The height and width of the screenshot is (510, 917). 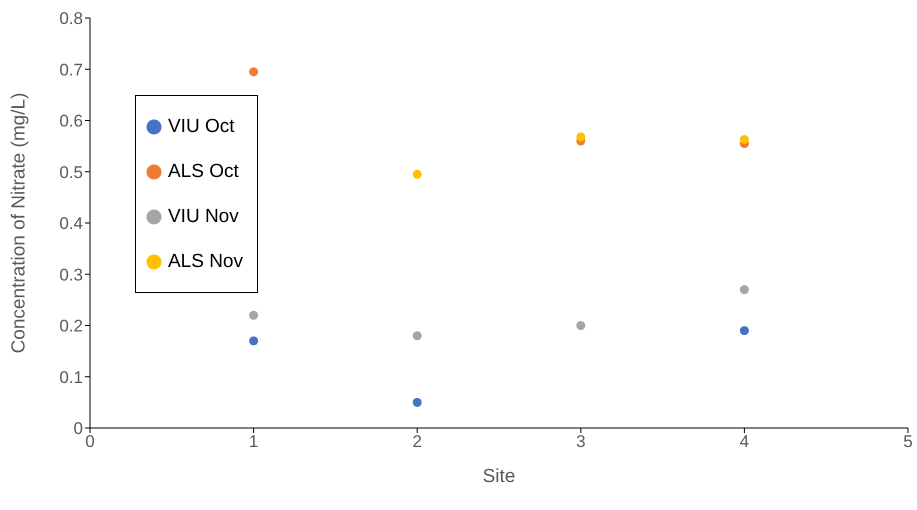 What do you see at coordinates (201, 127) in the screenshot?
I see `legend-label: VIU Oct` at bounding box center [201, 127].